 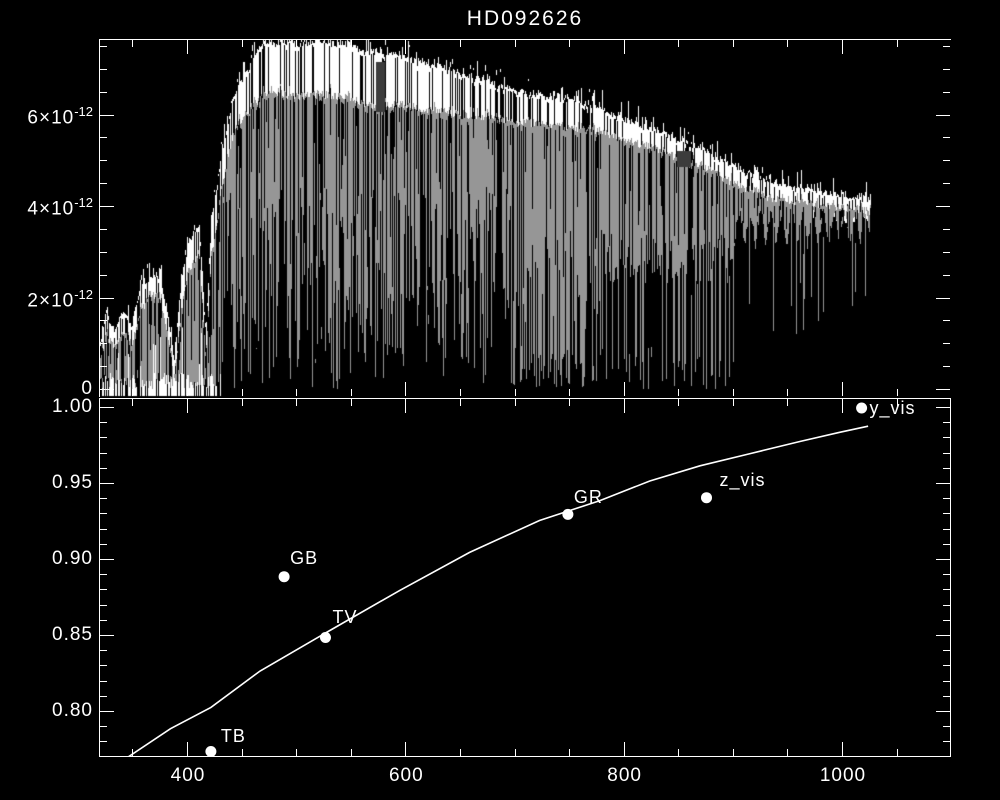 What do you see at coordinates (406, 775) in the screenshot?
I see `wavelength-tick-label: 600` at bounding box center [406, 775].